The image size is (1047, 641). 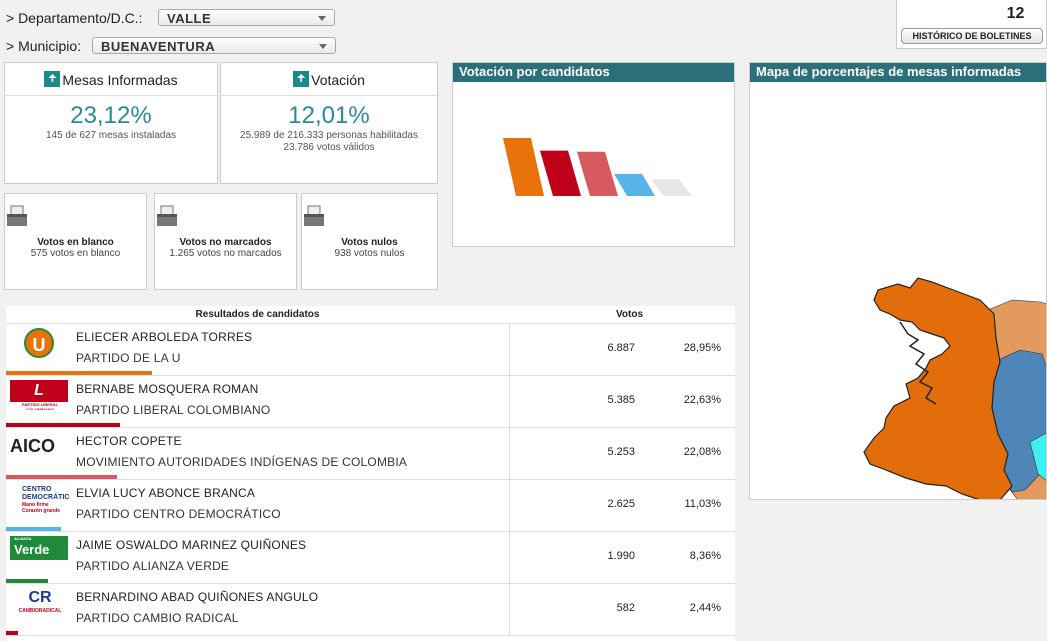 What do you see at coordinates (702, 348) in the screenshot?
I see `vote-percent: 28,95%` at bounding box center [702, 348].